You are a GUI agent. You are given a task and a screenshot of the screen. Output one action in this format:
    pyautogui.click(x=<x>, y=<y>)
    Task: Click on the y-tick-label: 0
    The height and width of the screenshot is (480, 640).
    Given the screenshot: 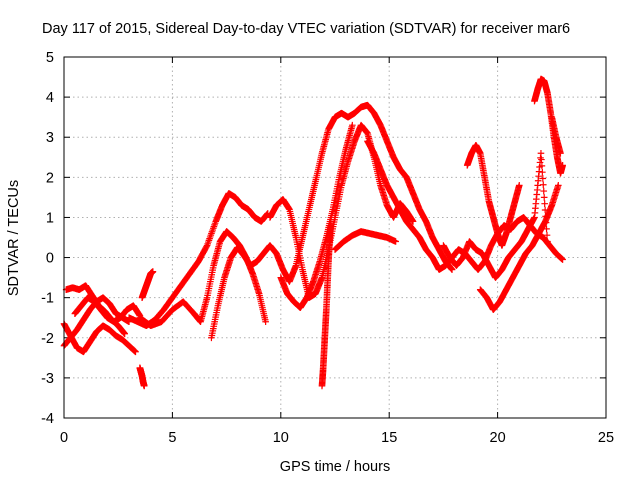 What is the action you would take?
    pyautogui.click(x=50, y=259)
    